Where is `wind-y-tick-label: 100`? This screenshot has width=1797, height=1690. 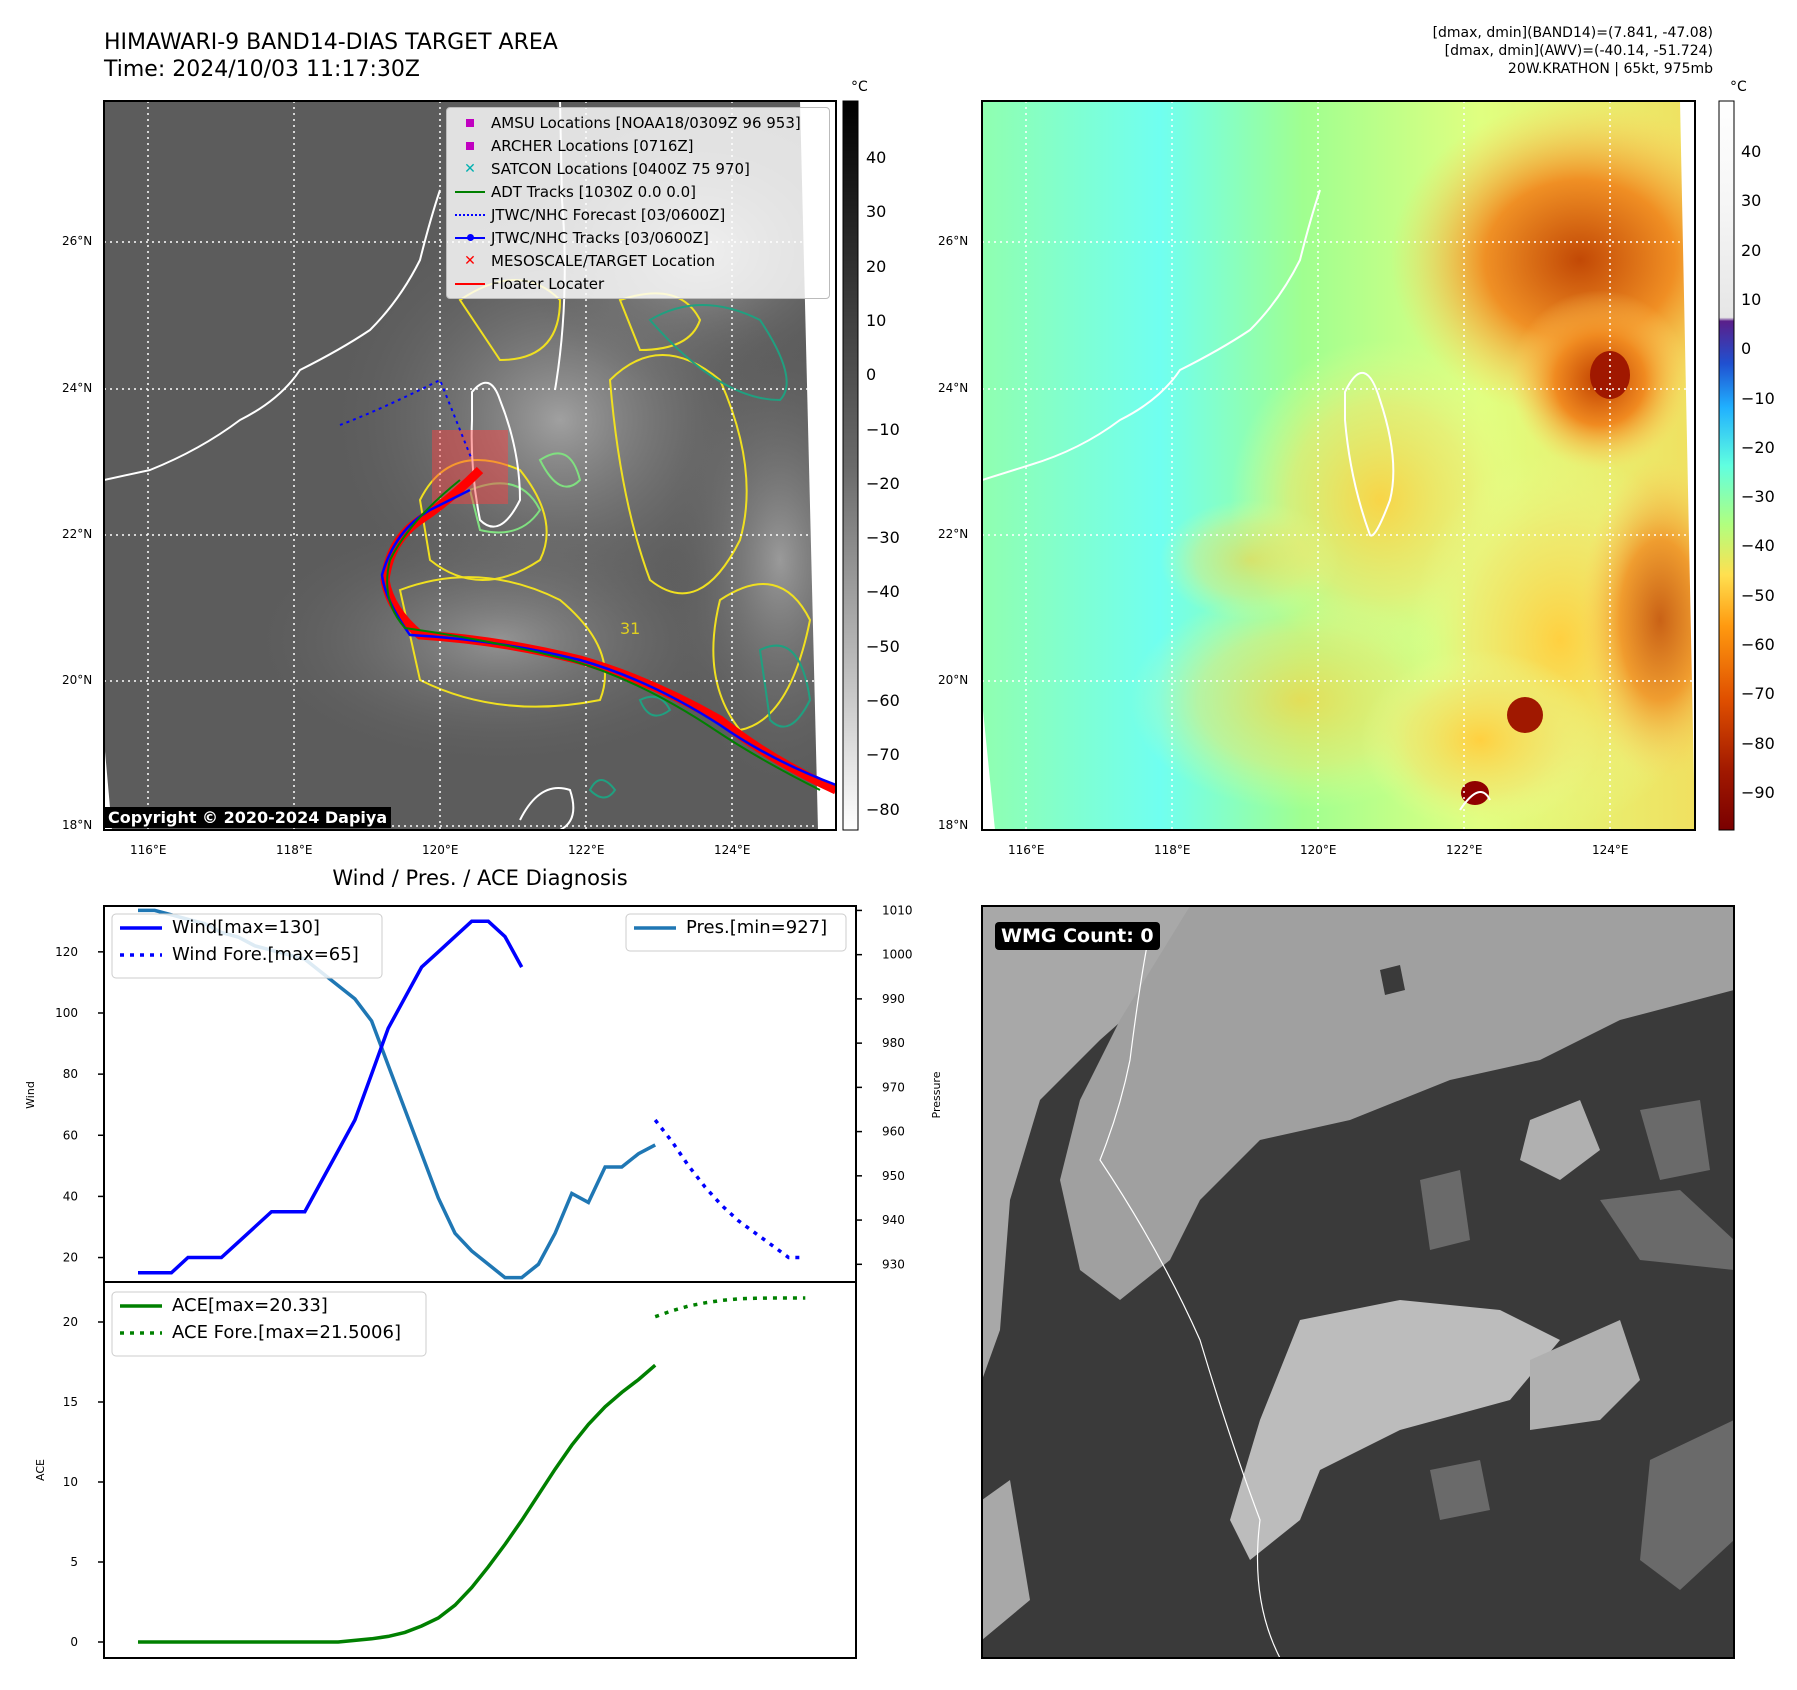 wind-y-tick-label: 100 is located at coordinates (66, 1013).